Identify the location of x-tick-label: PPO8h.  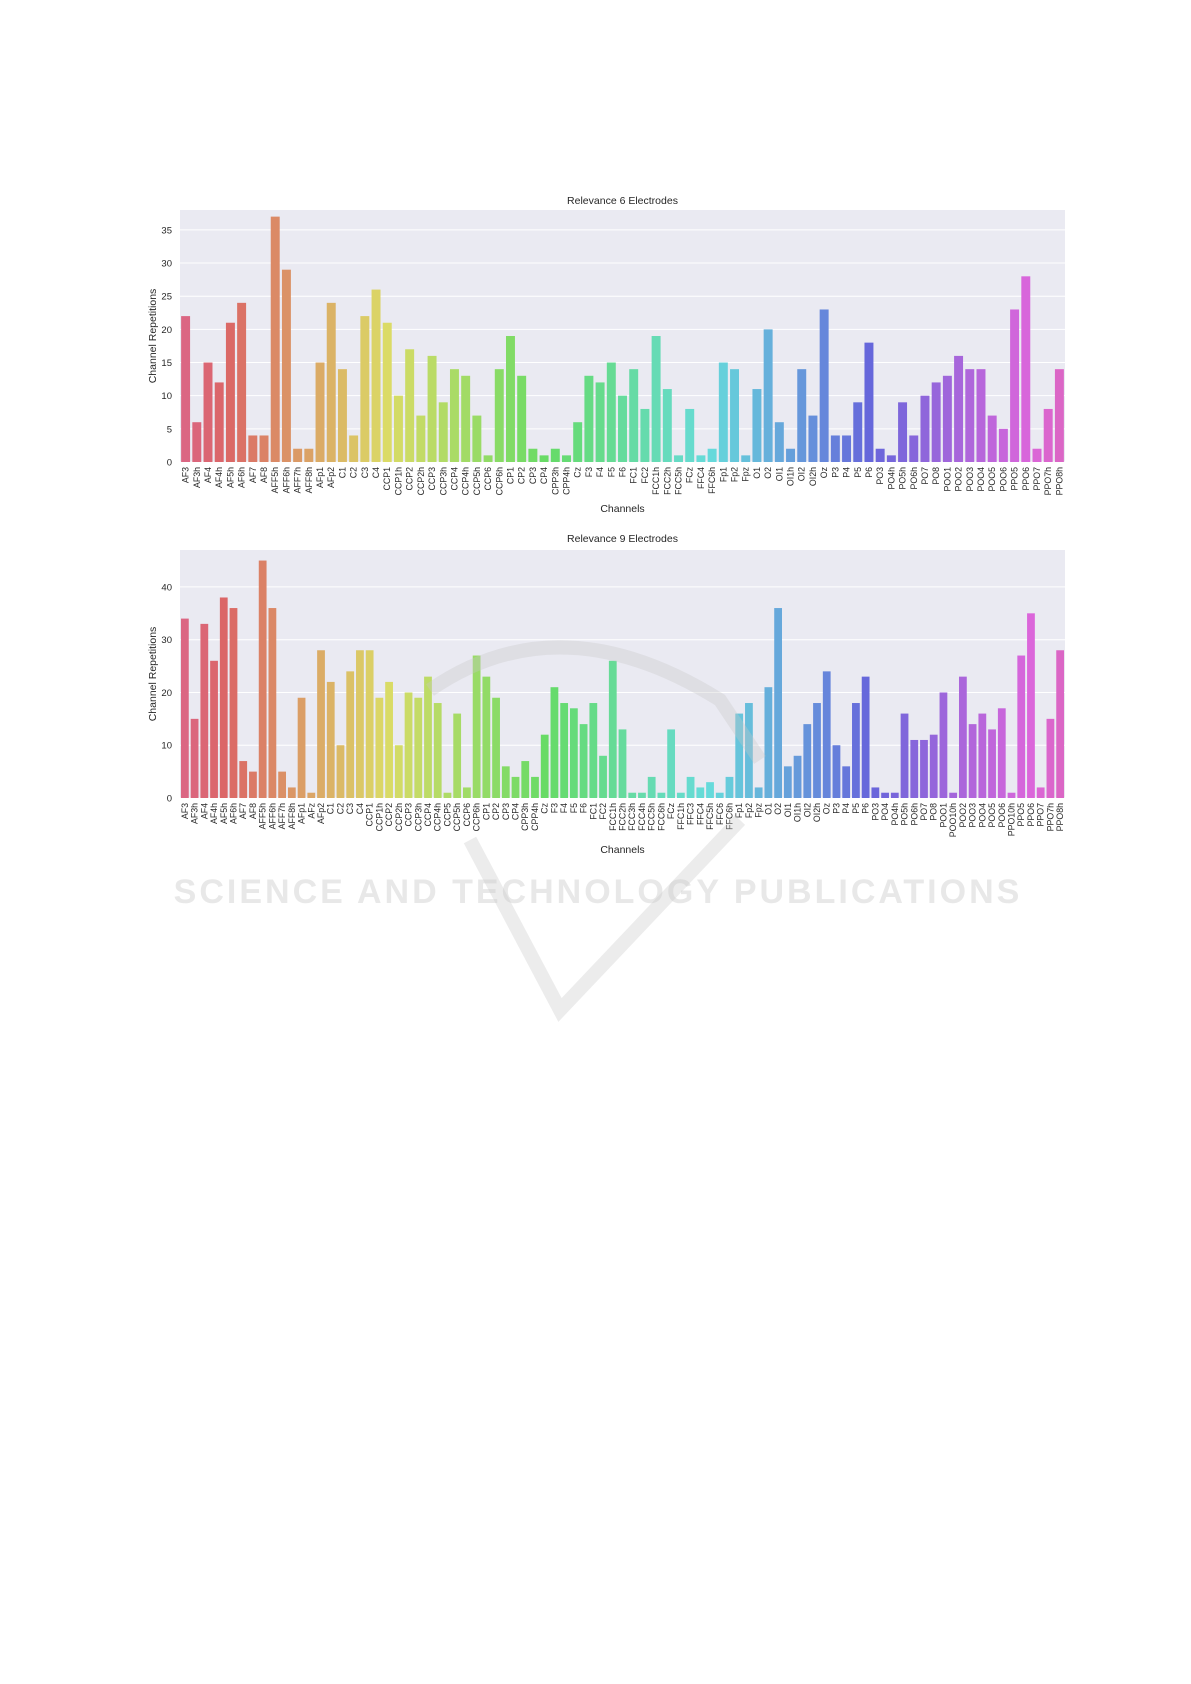
(1060, 817).